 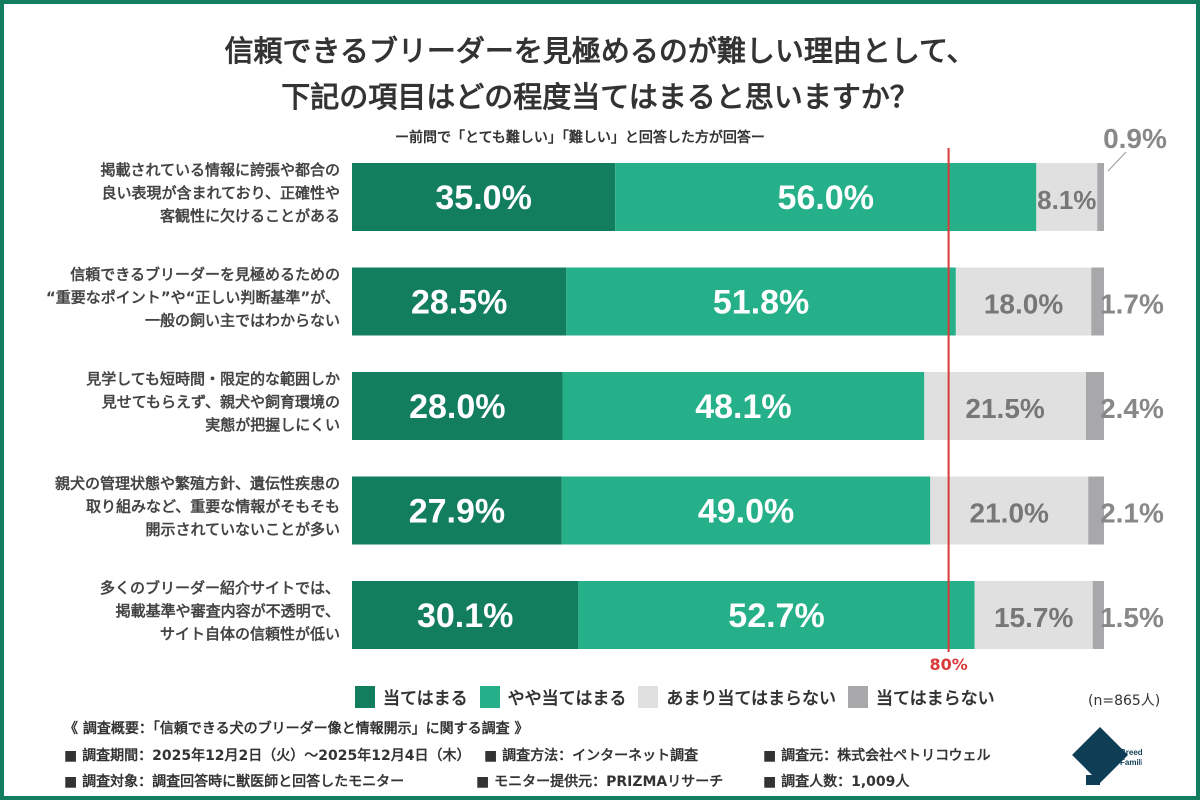 What do you see at coordinates (1135, 138) in the screenshot?
I see `data-label: 0.9%` at bounding box center [1135, 138].